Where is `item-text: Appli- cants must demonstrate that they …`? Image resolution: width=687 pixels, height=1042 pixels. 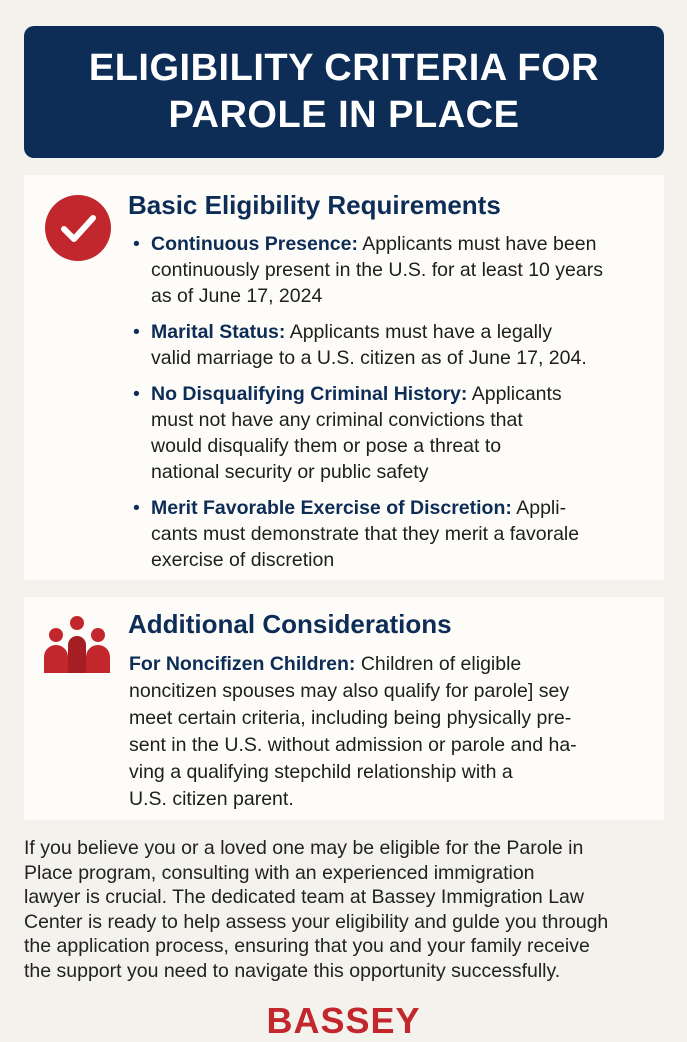
item-text: Appli- cants must demonstrate that they … is located at coordinates (365, 534).